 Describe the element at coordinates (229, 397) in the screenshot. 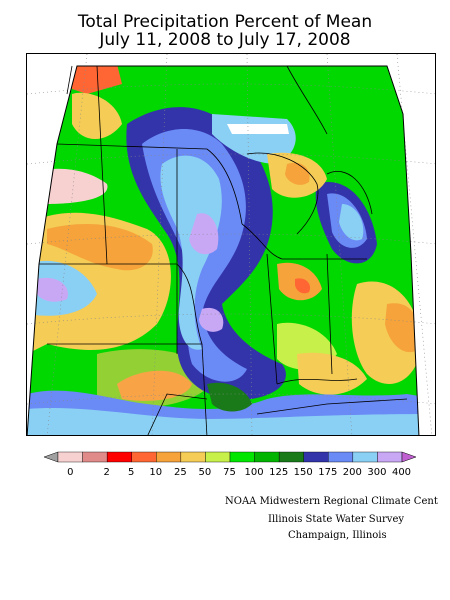

I see `precip-zone-south-darkgreen` at that location.